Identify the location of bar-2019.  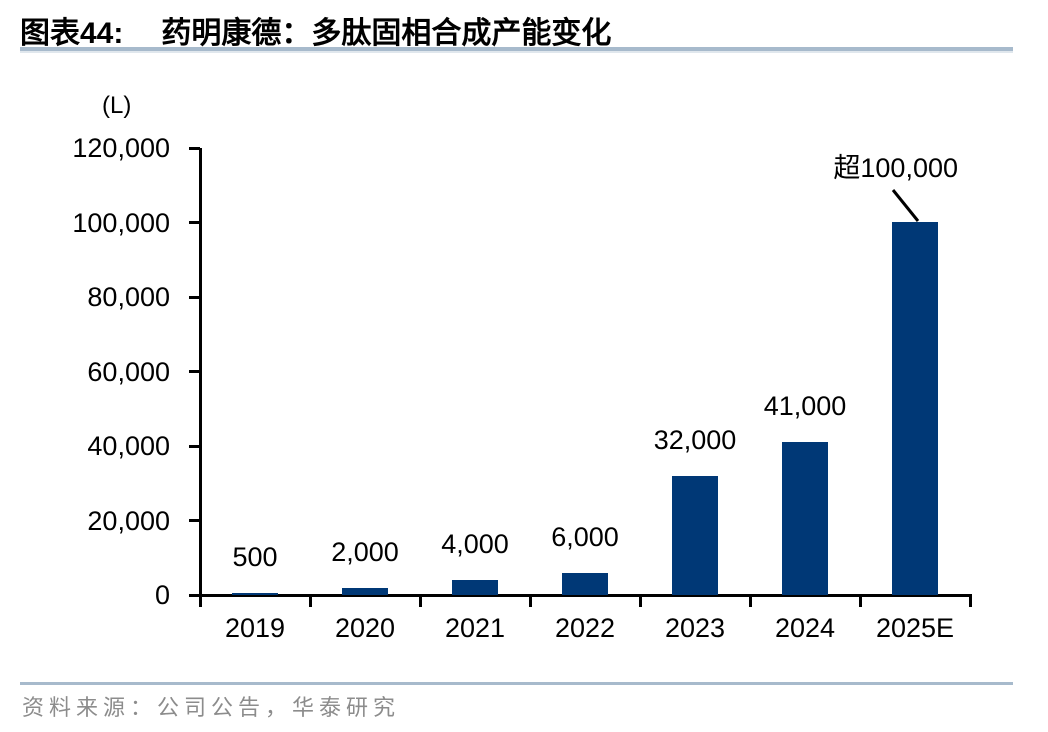
(255, 594).